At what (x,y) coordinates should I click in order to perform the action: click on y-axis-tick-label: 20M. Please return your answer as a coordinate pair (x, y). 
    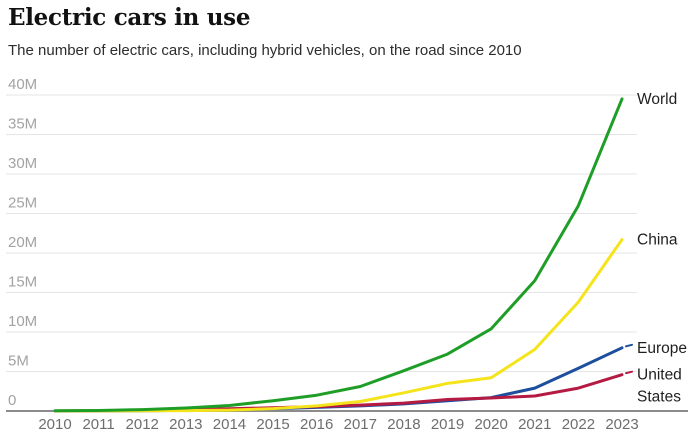
    Looking at the image, I should click on (22, 242).